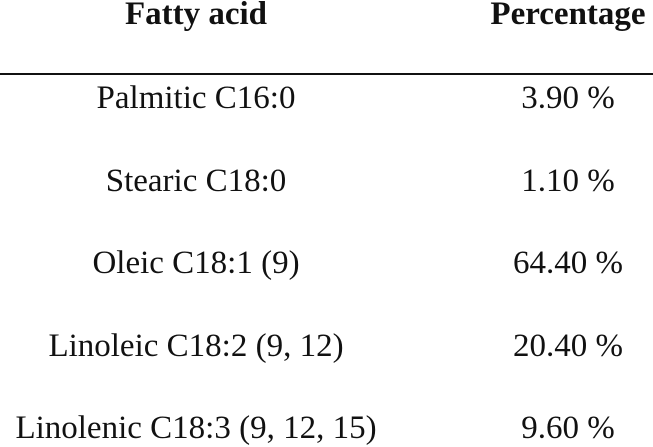 The height and width of the screenshot is (447, 653). Describe the element at coordinates (568, 346) in the screenshot. I see `cell-percentage: 20.40 %` at that location.